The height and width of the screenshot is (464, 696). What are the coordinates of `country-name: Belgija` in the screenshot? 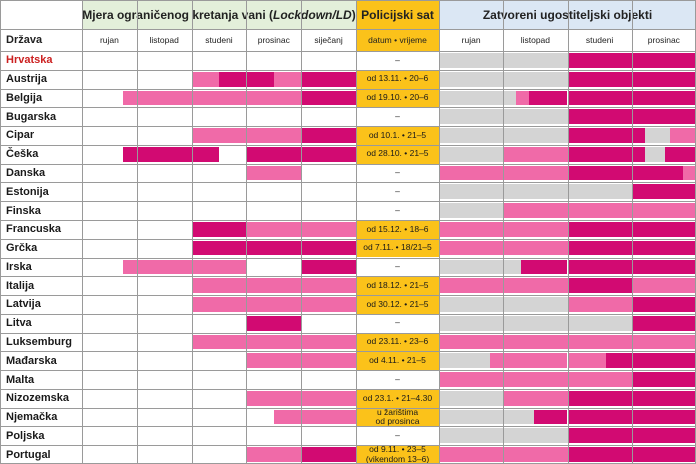 It's located at (24, 97).